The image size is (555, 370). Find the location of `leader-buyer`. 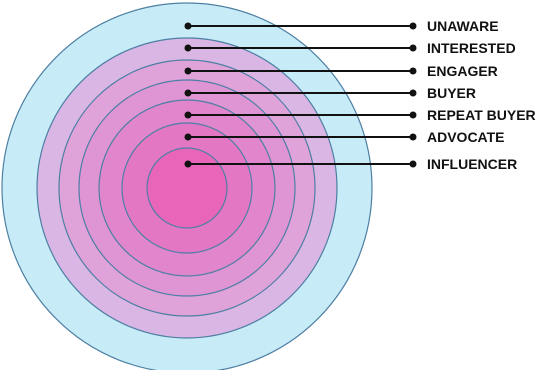

leader-buyer is located at coordinates (300, 93).